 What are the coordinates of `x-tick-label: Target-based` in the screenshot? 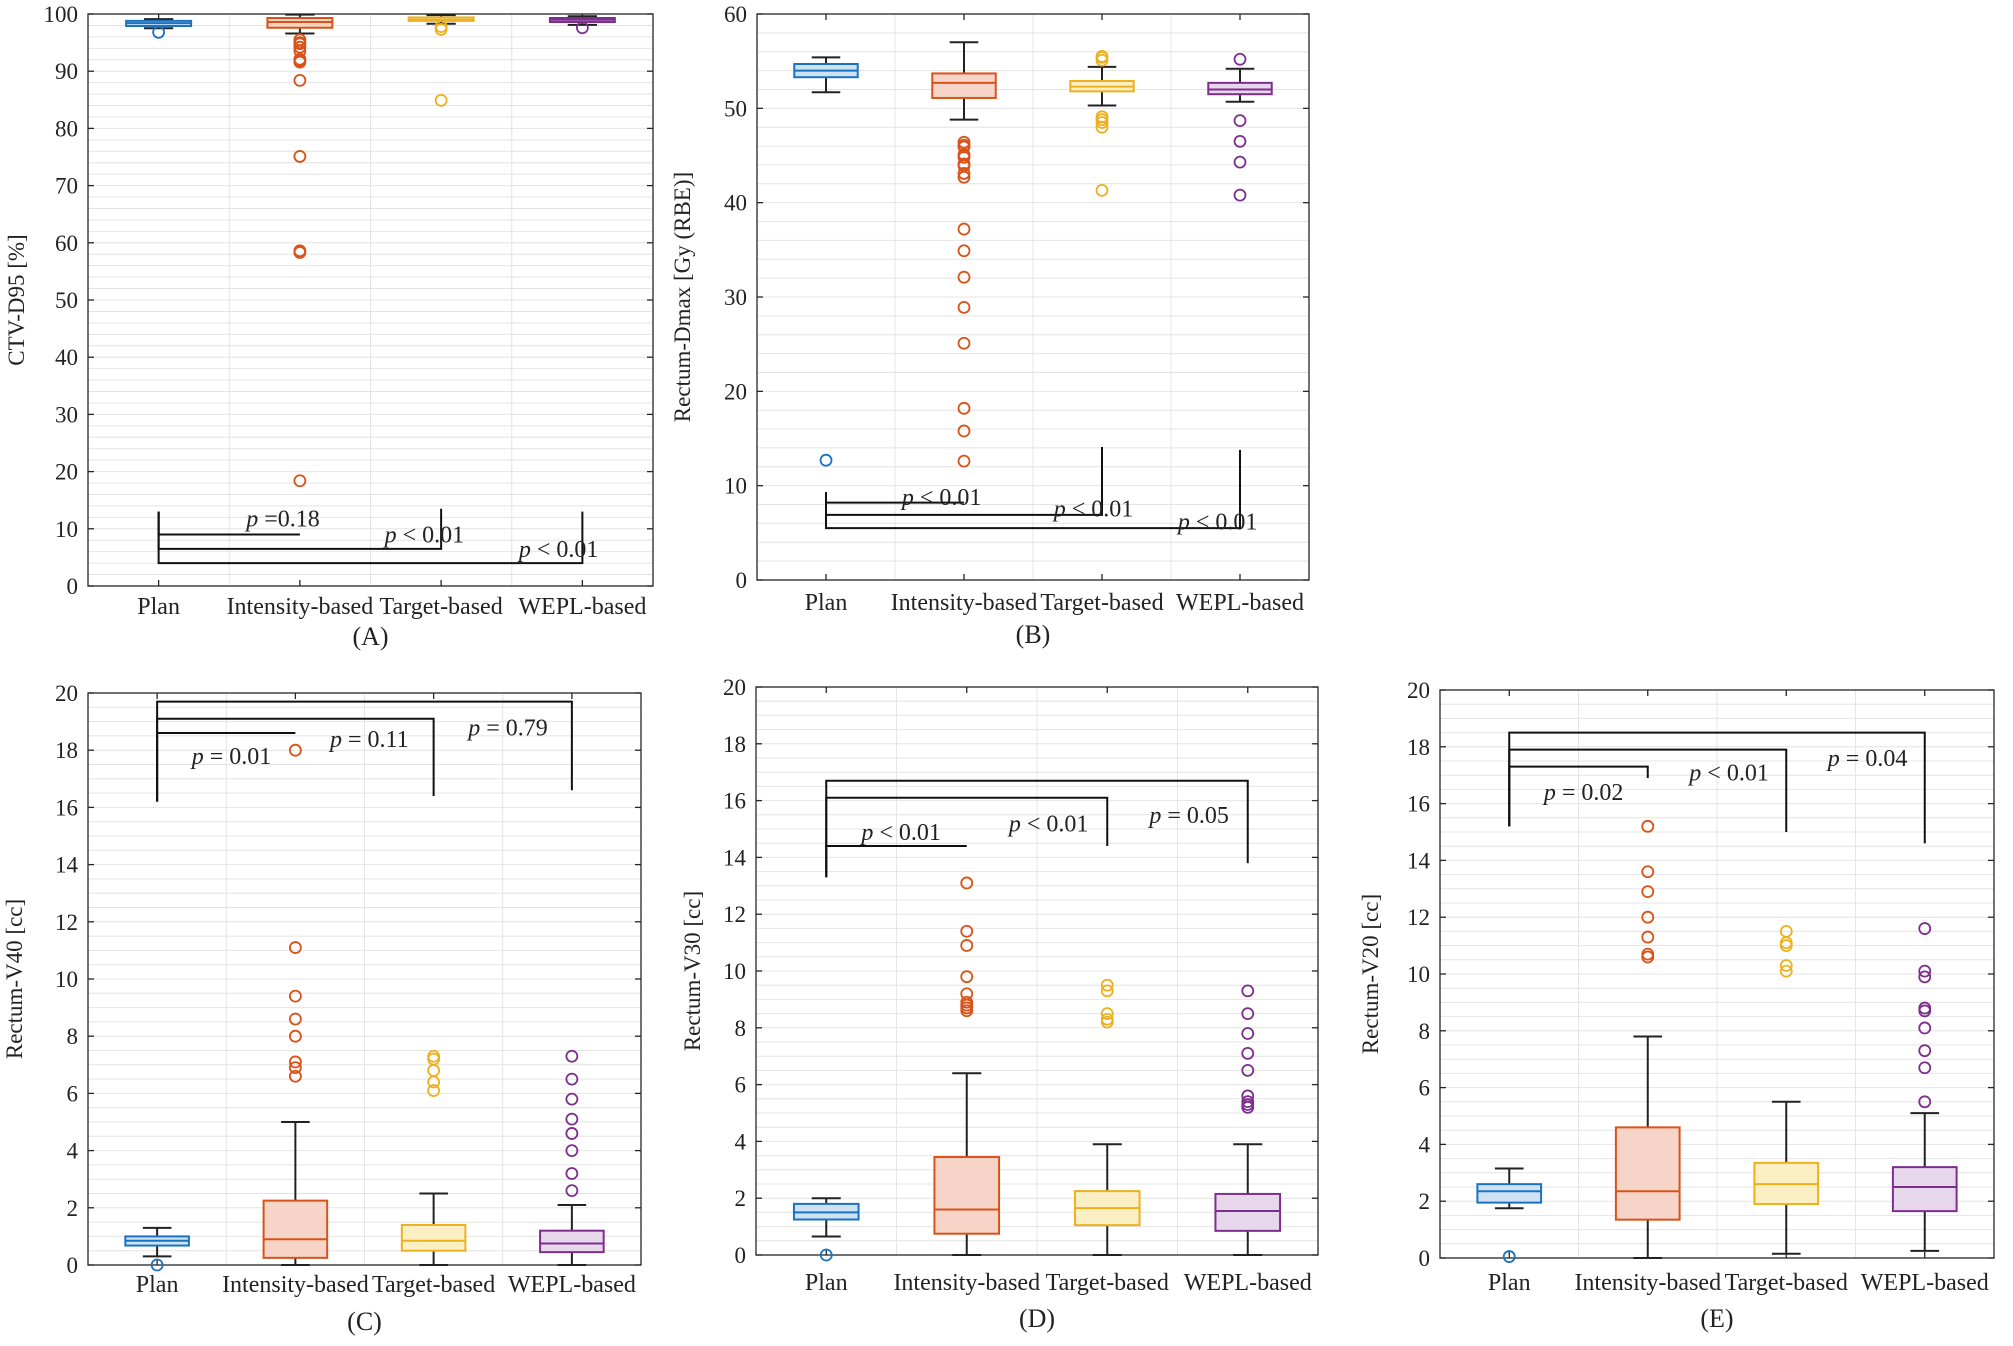 It's located at (1107, 1283).